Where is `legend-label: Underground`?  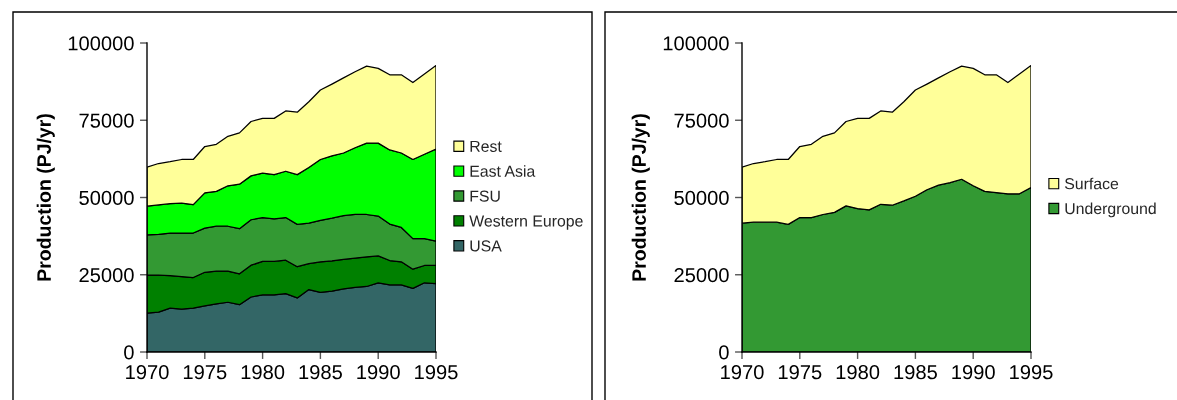
legend-label: Underground is located at coordinates (1110, 210).